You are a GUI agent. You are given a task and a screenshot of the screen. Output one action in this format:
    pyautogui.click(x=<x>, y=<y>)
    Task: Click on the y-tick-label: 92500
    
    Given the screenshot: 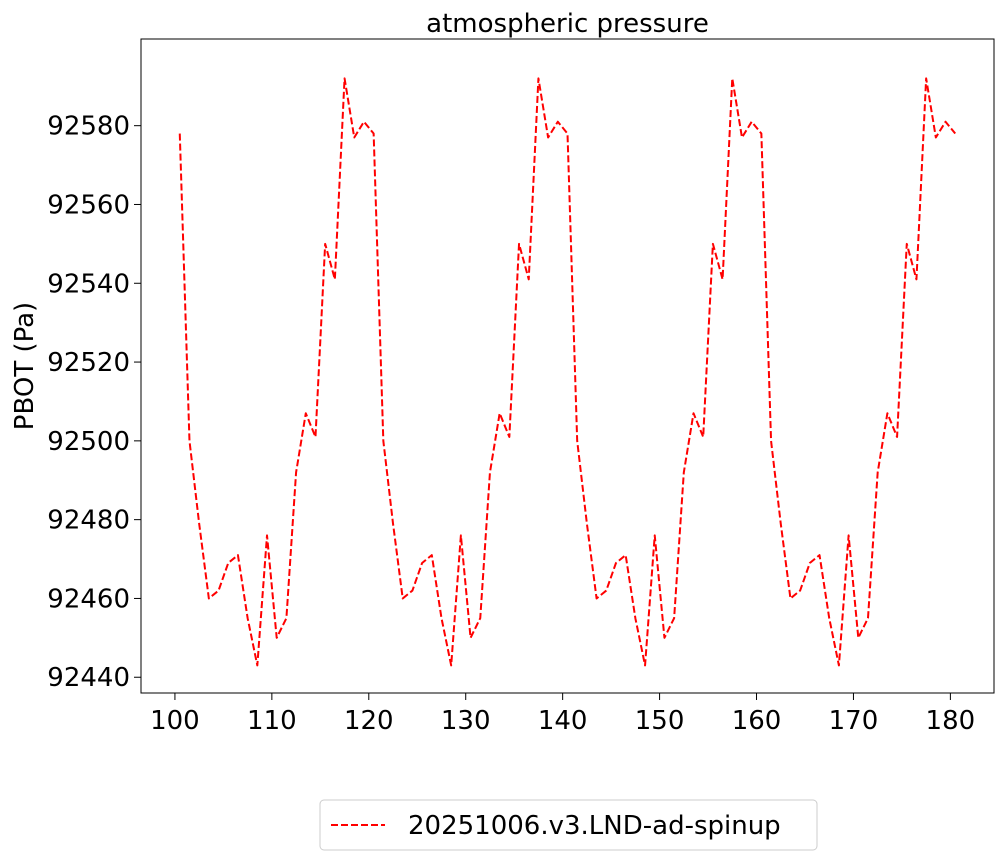 What is the action you would take?
    pyautogui.click(x=88, y=442)
    